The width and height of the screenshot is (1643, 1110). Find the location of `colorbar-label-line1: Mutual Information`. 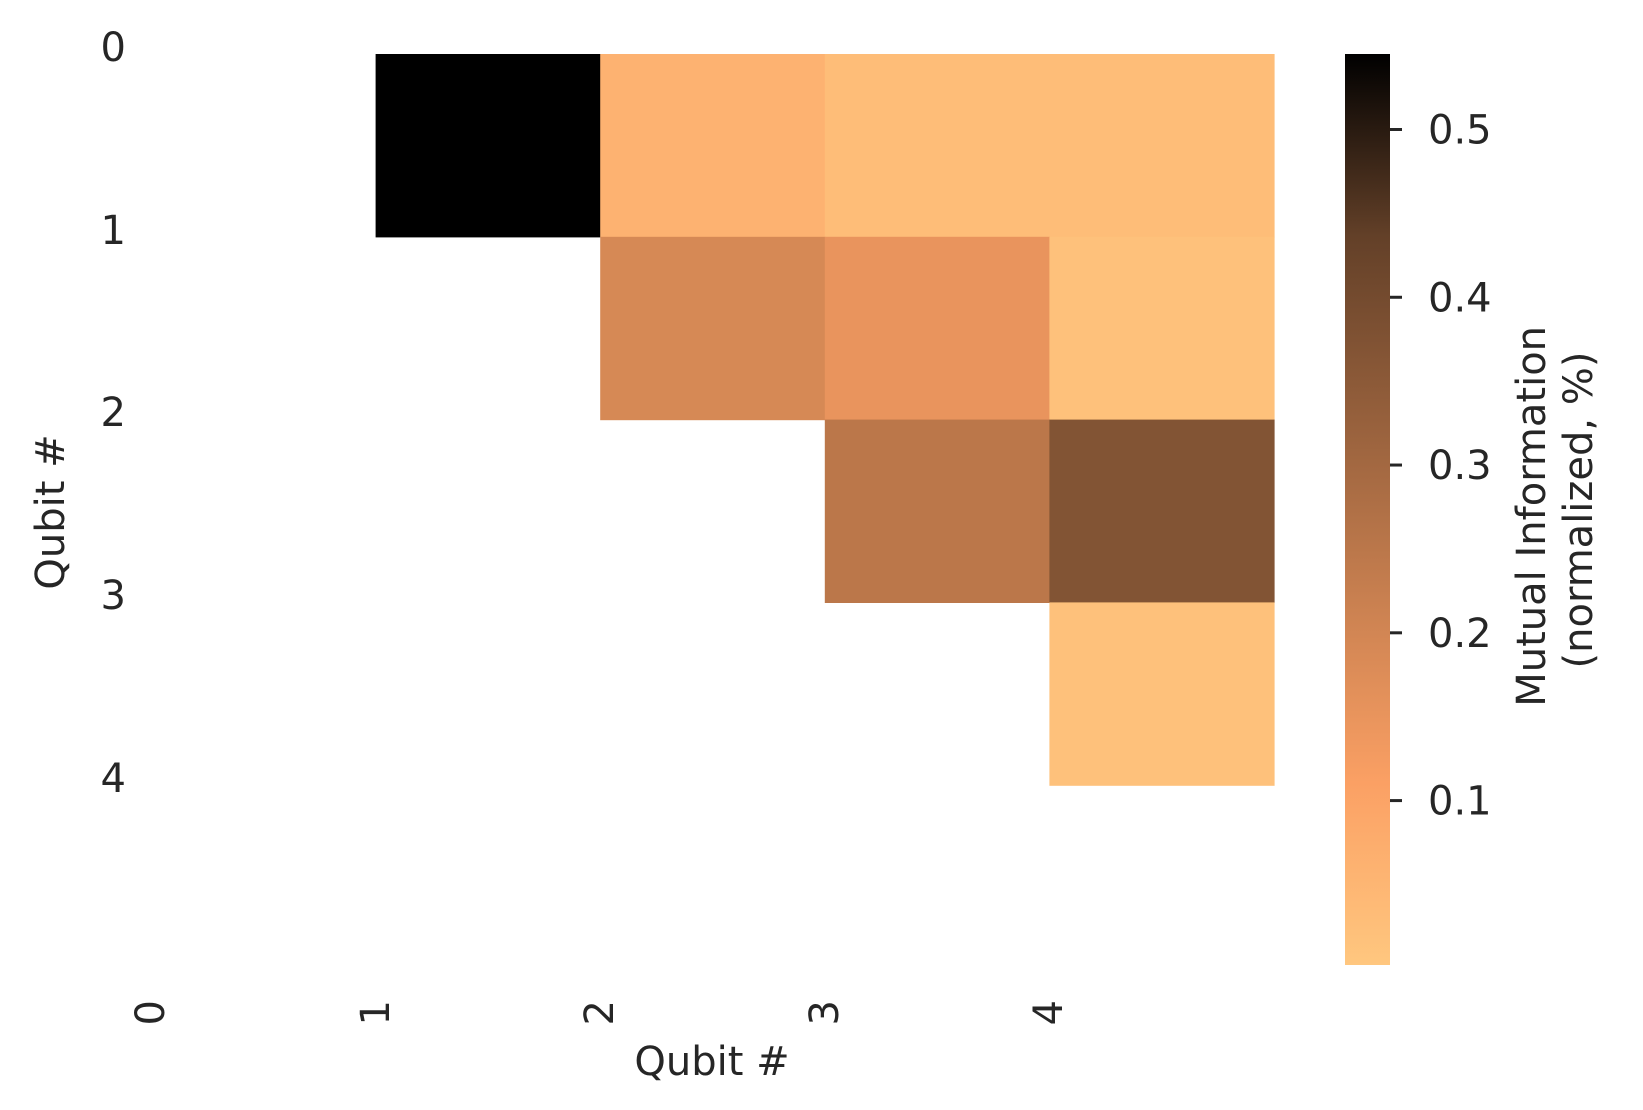

colorbar-label-line1: Mutual Information is located at coordinates (1532, 516).